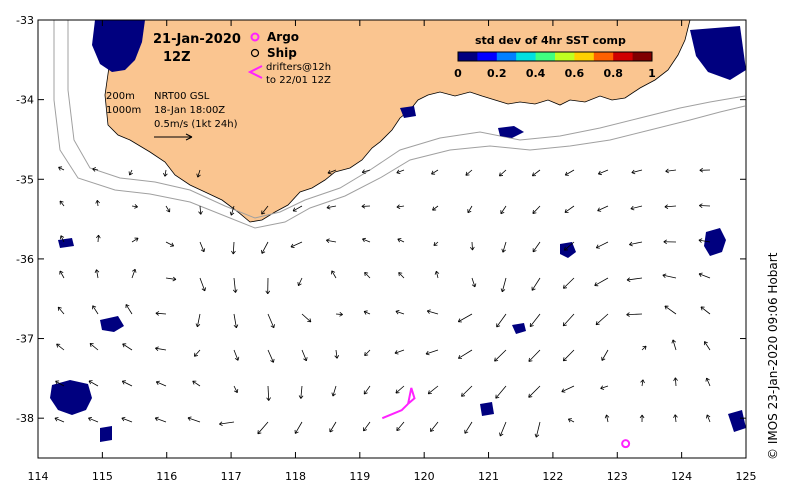 This screenshot has height=492, width=790. Describe the element at coordinates (613, 73) in the screenshot. I see `colorbar-tick-label: 0.8` at that location.